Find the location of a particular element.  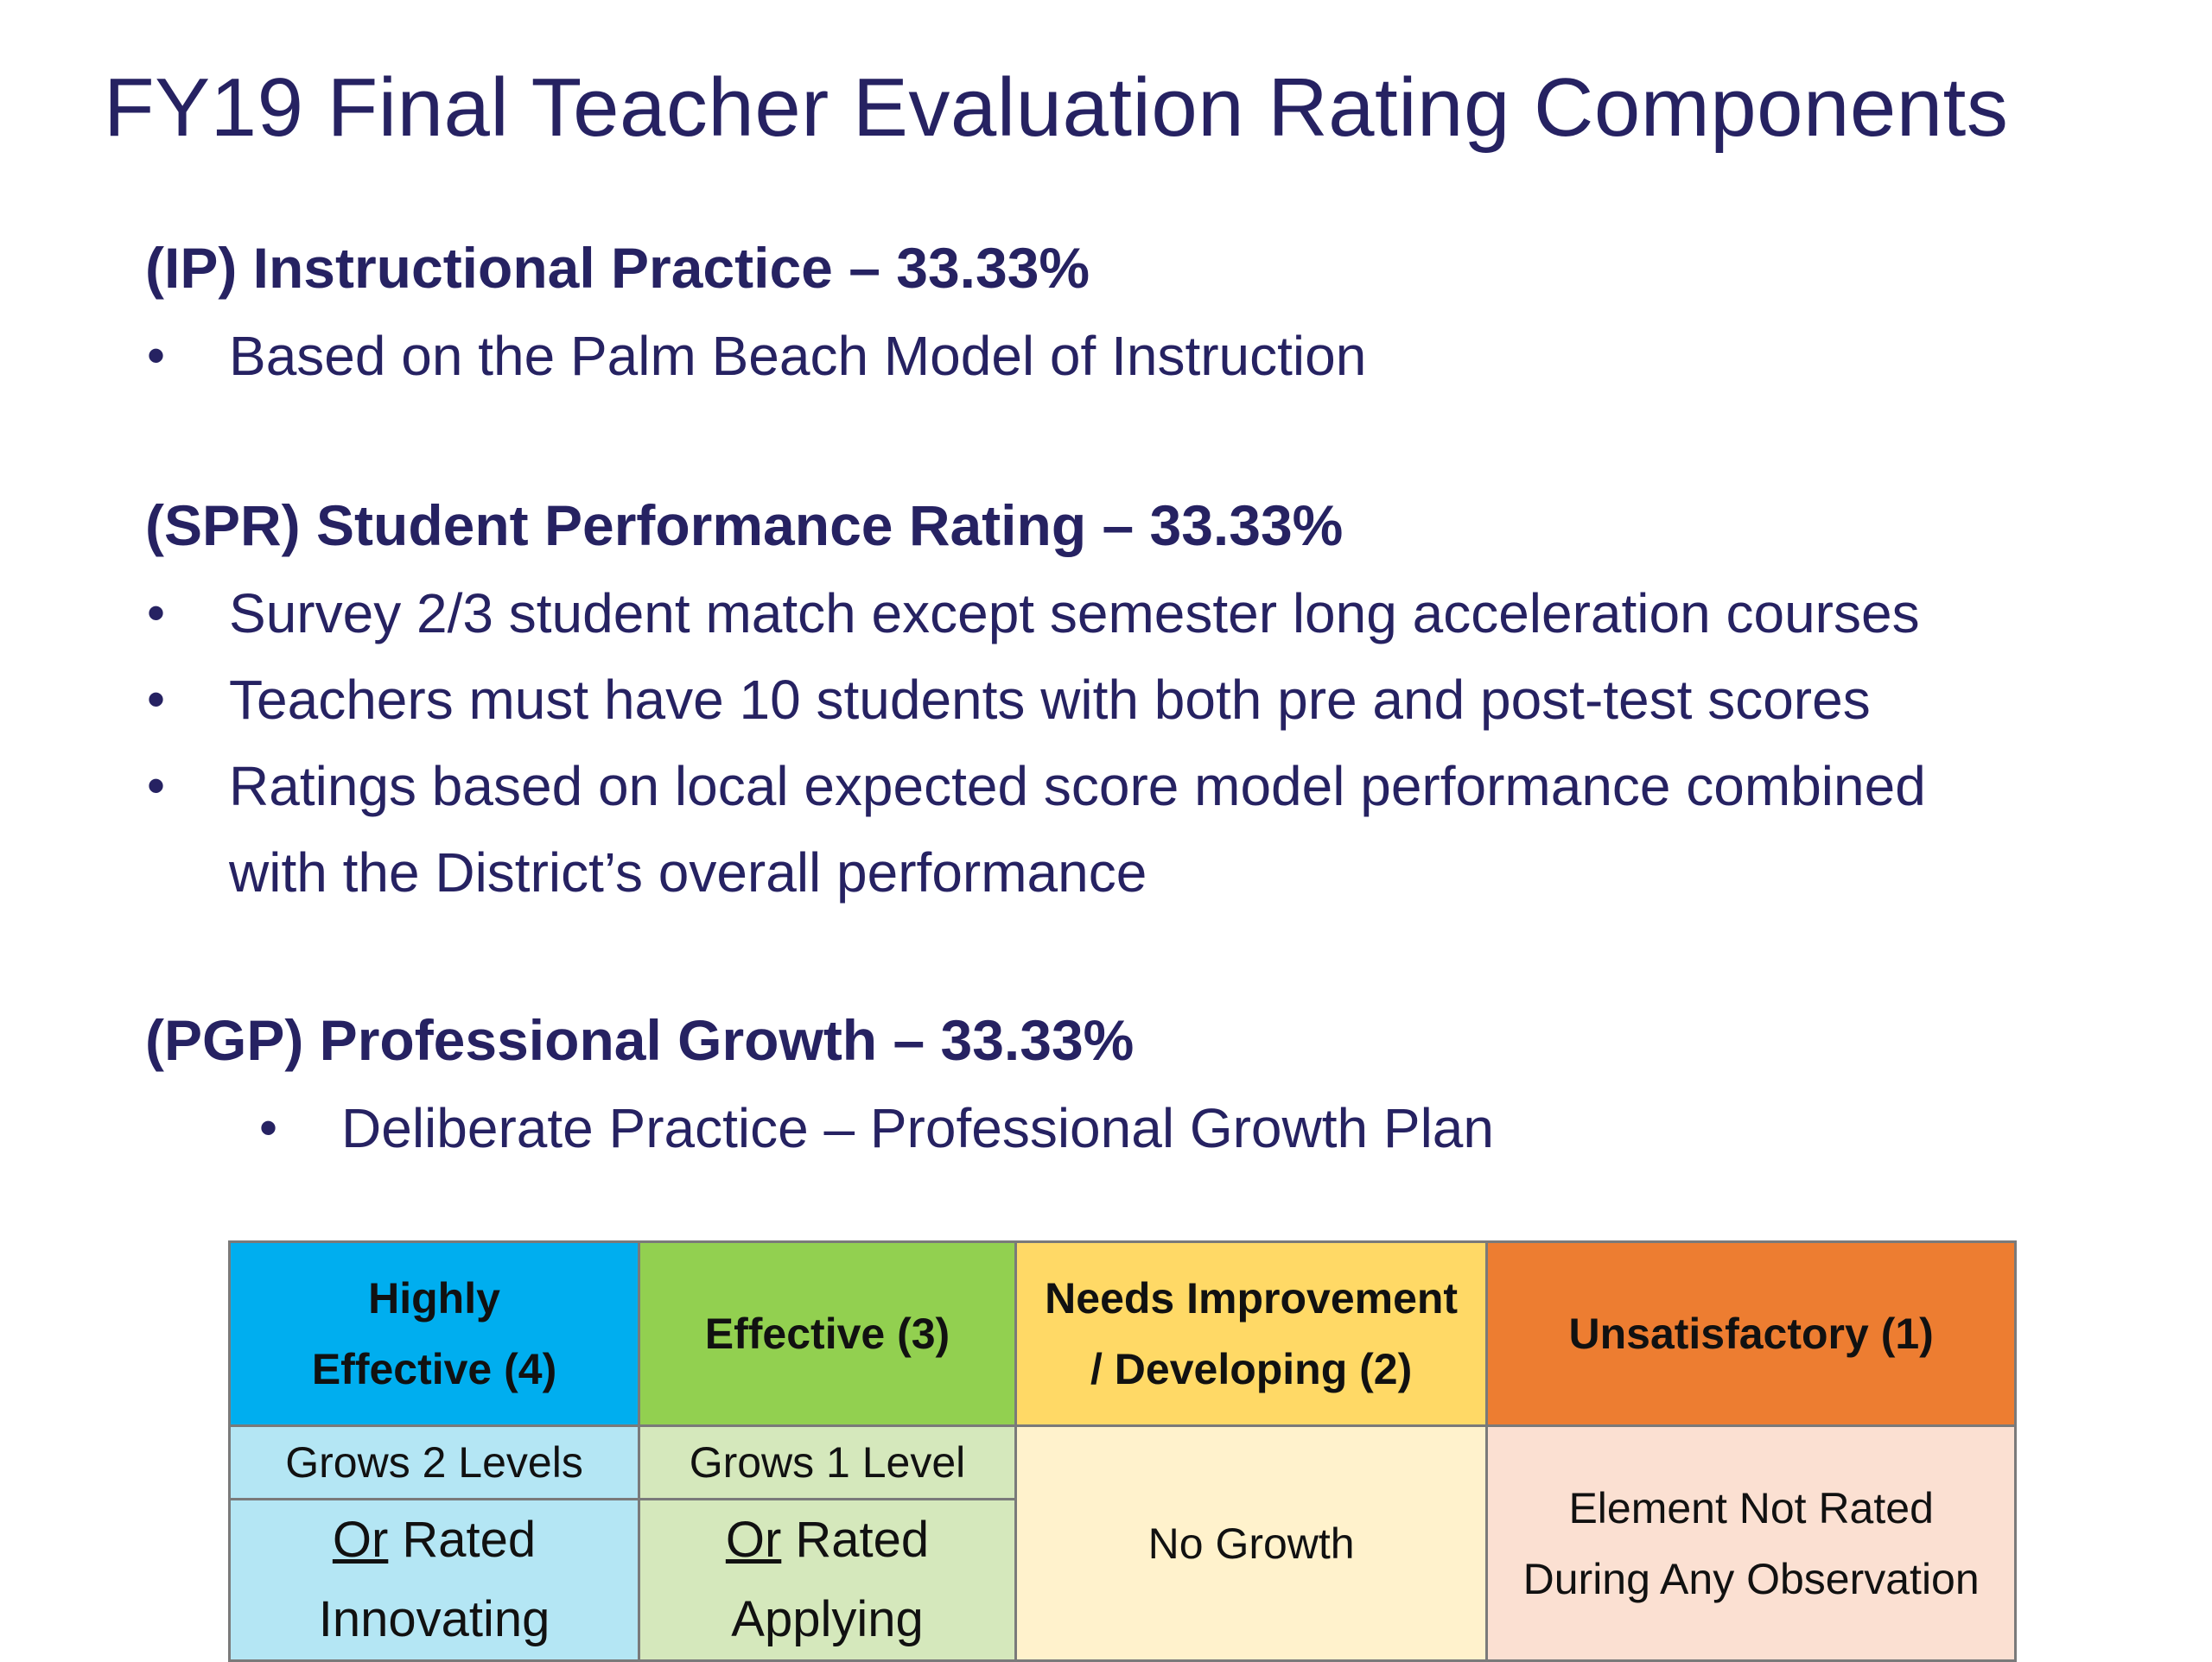

cell-rated-innovating: Or Rated Innovating is located at coordinates (434, 1580).